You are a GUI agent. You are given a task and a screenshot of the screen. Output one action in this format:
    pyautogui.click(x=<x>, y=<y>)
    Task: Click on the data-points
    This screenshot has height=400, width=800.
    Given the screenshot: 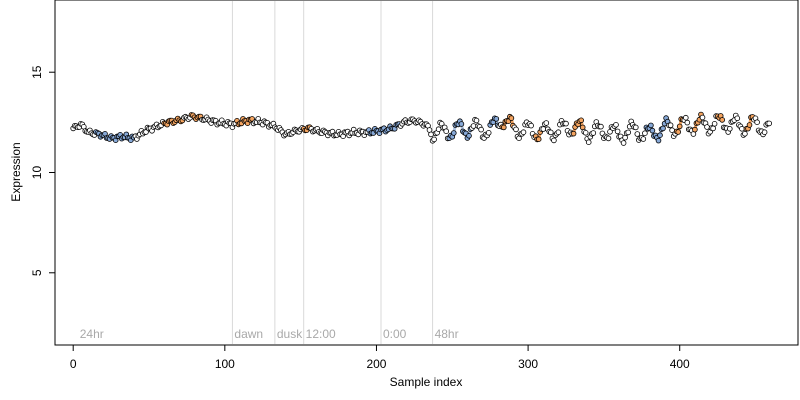 What is the action you would take?
    pyautogui.click(x=421, y=128)
    